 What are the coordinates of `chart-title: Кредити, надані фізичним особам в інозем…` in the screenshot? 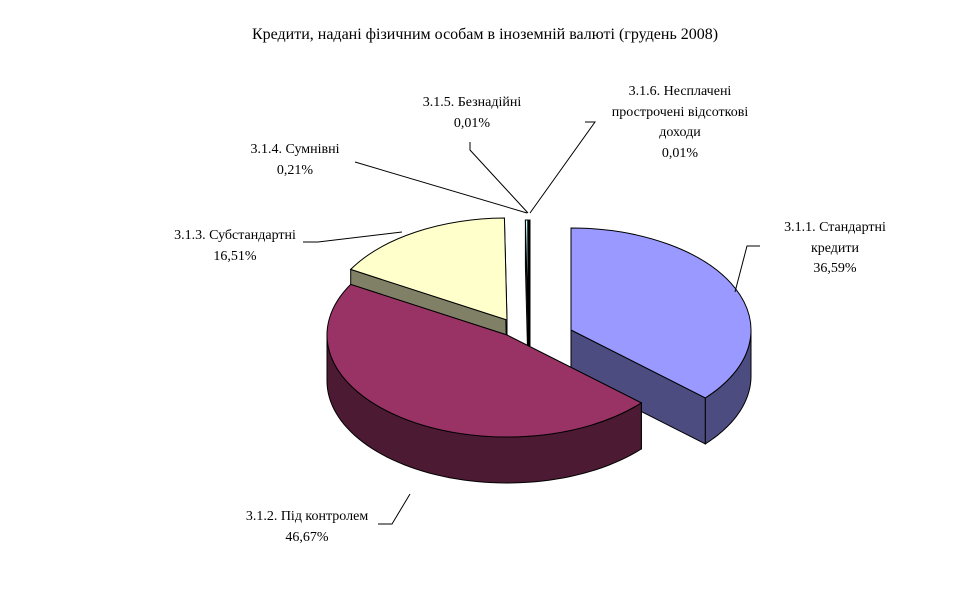 It's located at (485, 34).